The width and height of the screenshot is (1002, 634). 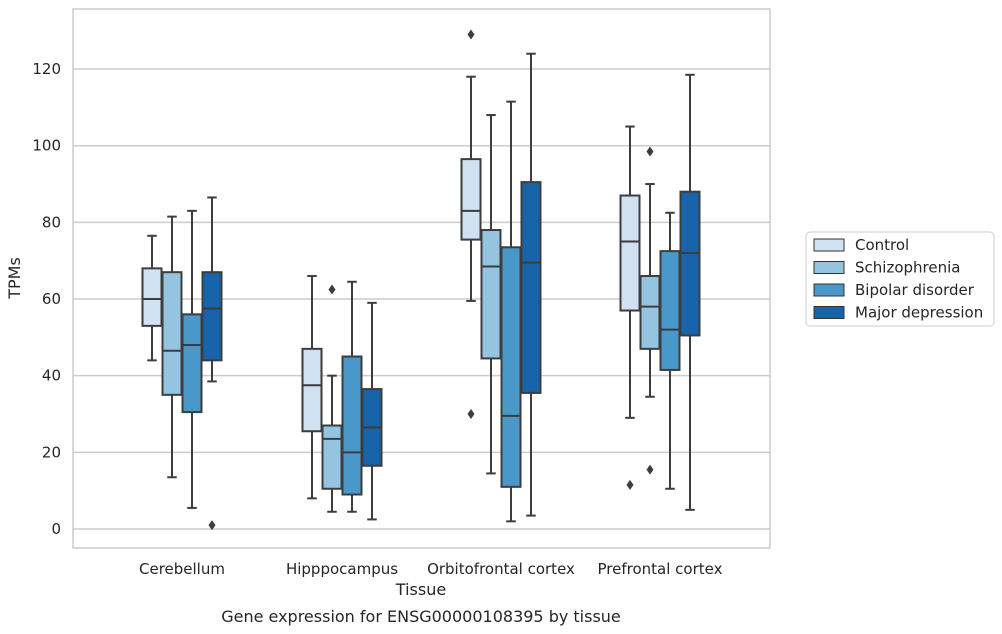 I want to click on x-axis-label: Tissue, so click(x=420, y=589).